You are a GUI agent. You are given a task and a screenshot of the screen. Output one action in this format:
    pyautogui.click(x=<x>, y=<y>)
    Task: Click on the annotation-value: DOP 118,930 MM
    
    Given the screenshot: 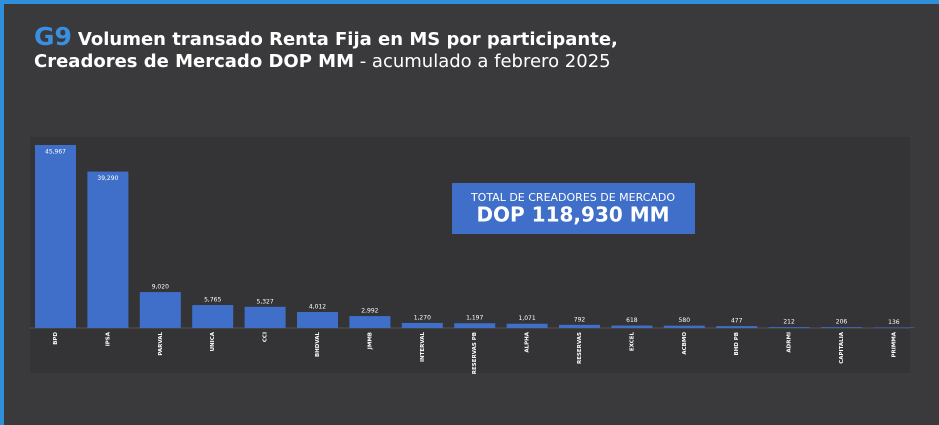 What is the action you would take?
    pyautogui.click(x=572, y=215)
    